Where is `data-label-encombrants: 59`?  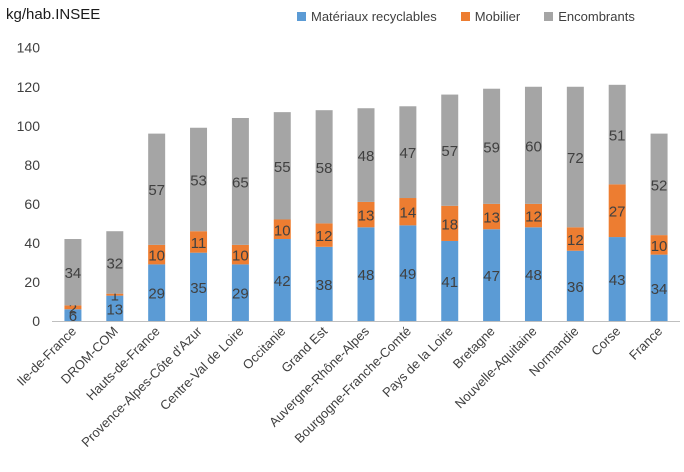
data-label-encombrants: 59 is located at coordinates (491, 147).